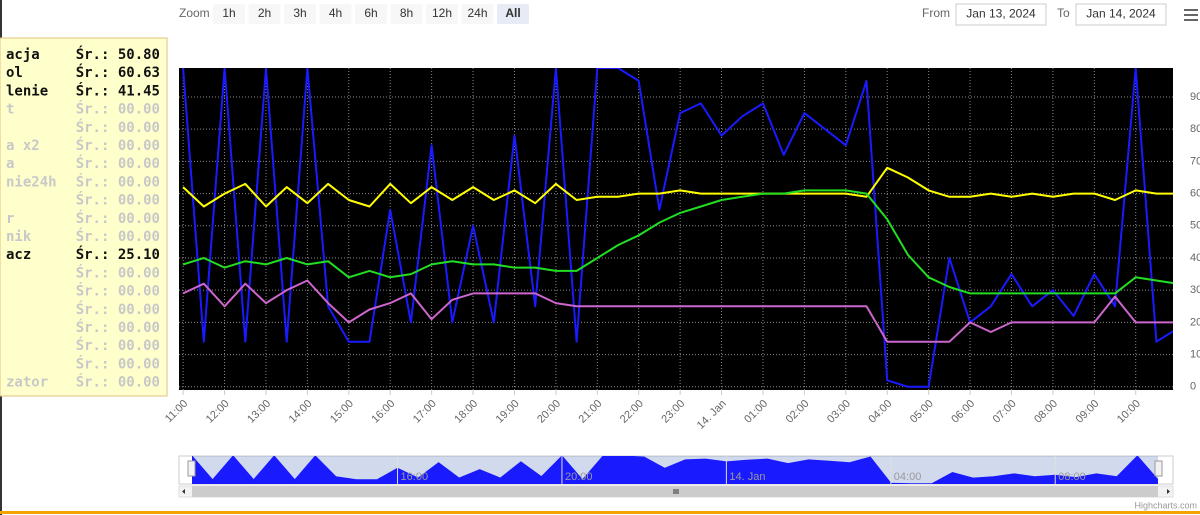 The image size is (1200, 515). Describe the element at coordinates (10, 164) in the screenshot. I see `legend-name: a` at that location.